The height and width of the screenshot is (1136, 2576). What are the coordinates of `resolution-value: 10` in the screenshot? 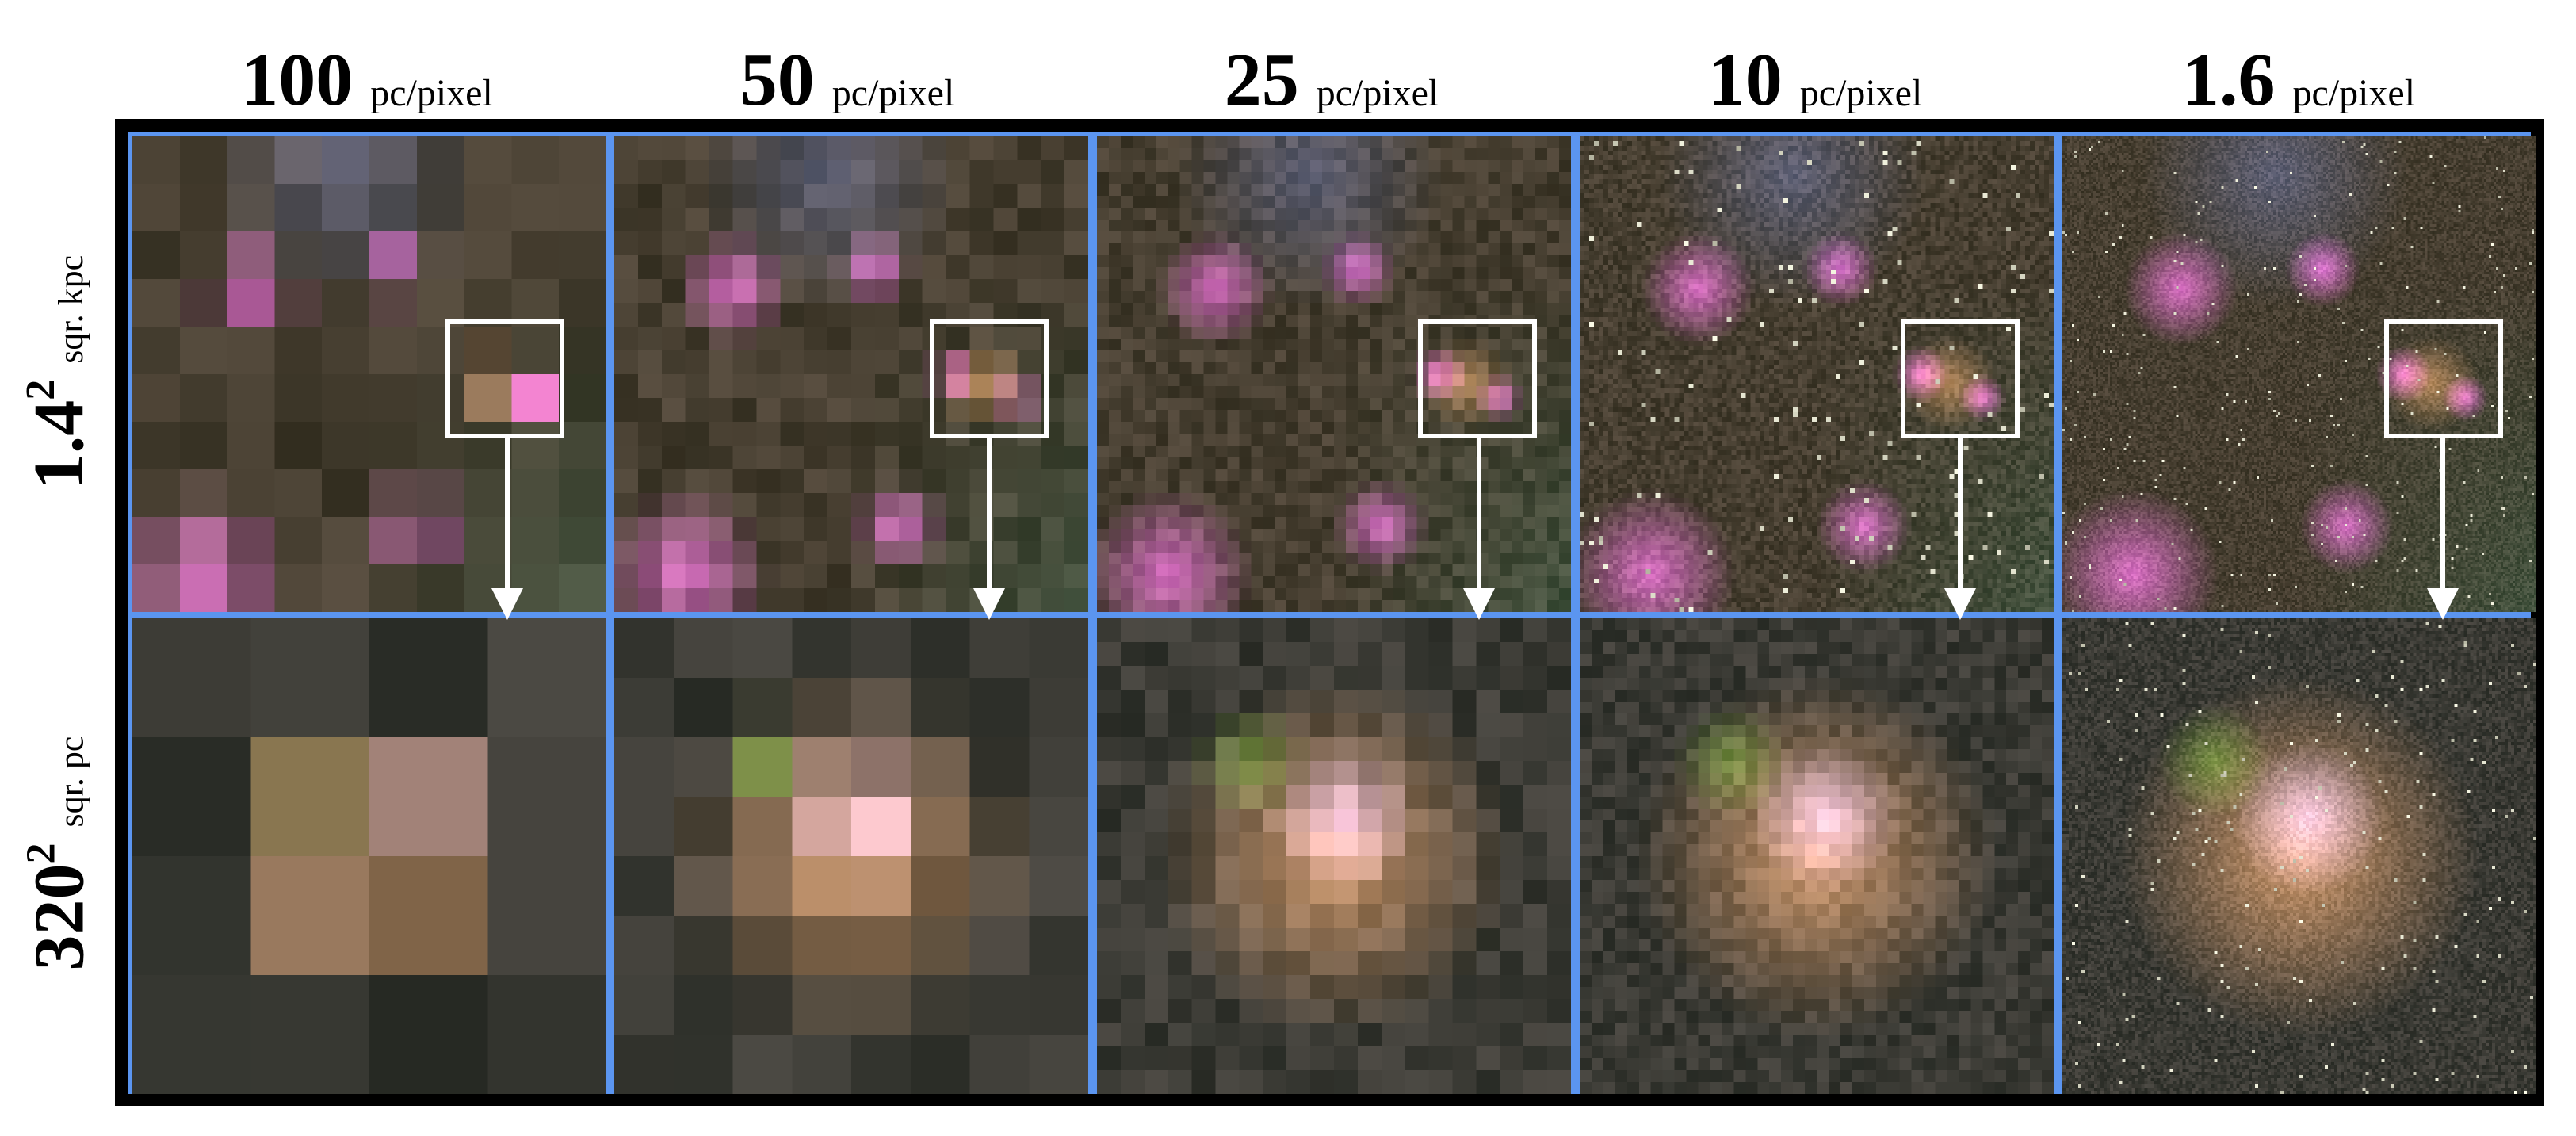 It's located at (1745, 80).